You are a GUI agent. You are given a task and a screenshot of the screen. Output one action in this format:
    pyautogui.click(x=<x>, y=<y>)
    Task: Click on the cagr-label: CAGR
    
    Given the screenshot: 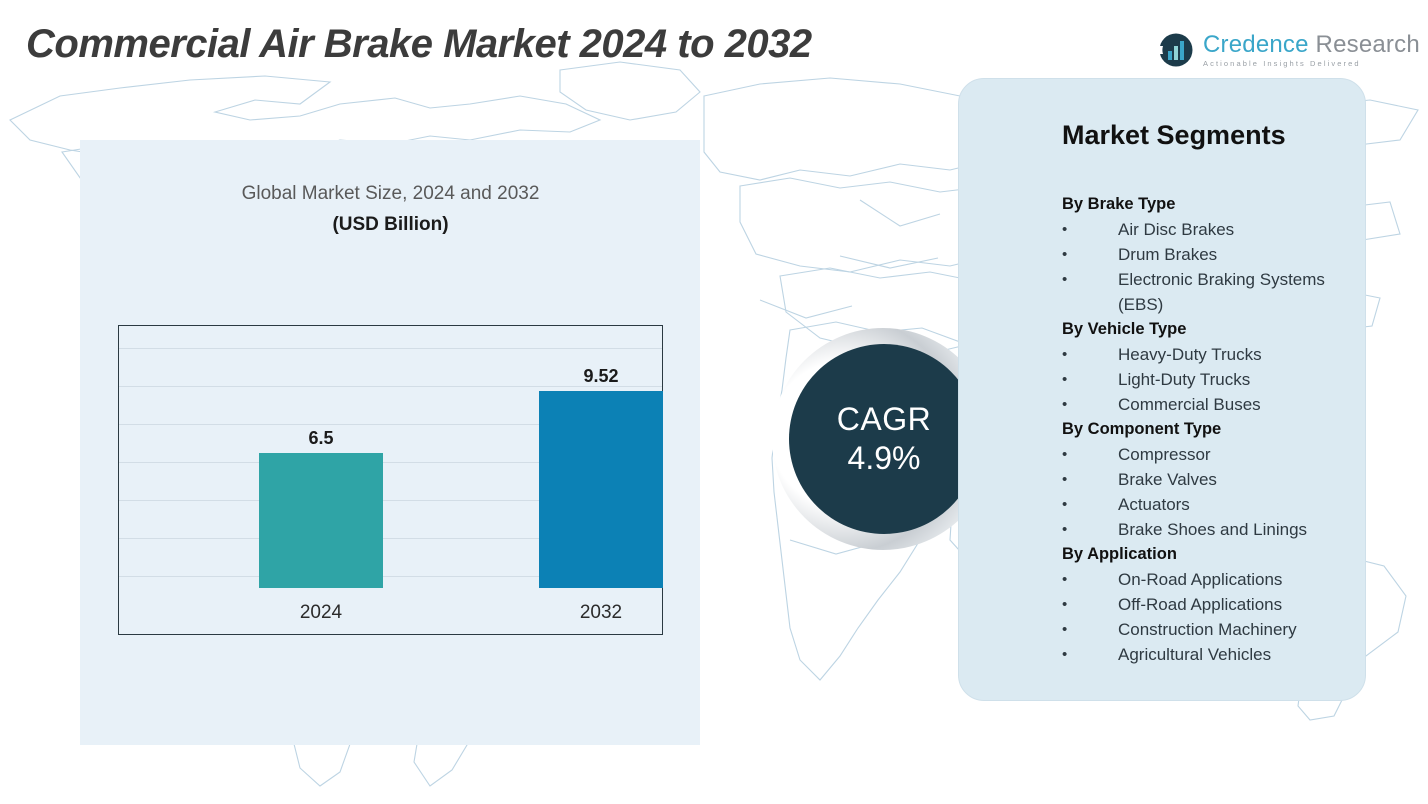 What is the action you would take?
    pyautogui.click(x=884, y=419)
    